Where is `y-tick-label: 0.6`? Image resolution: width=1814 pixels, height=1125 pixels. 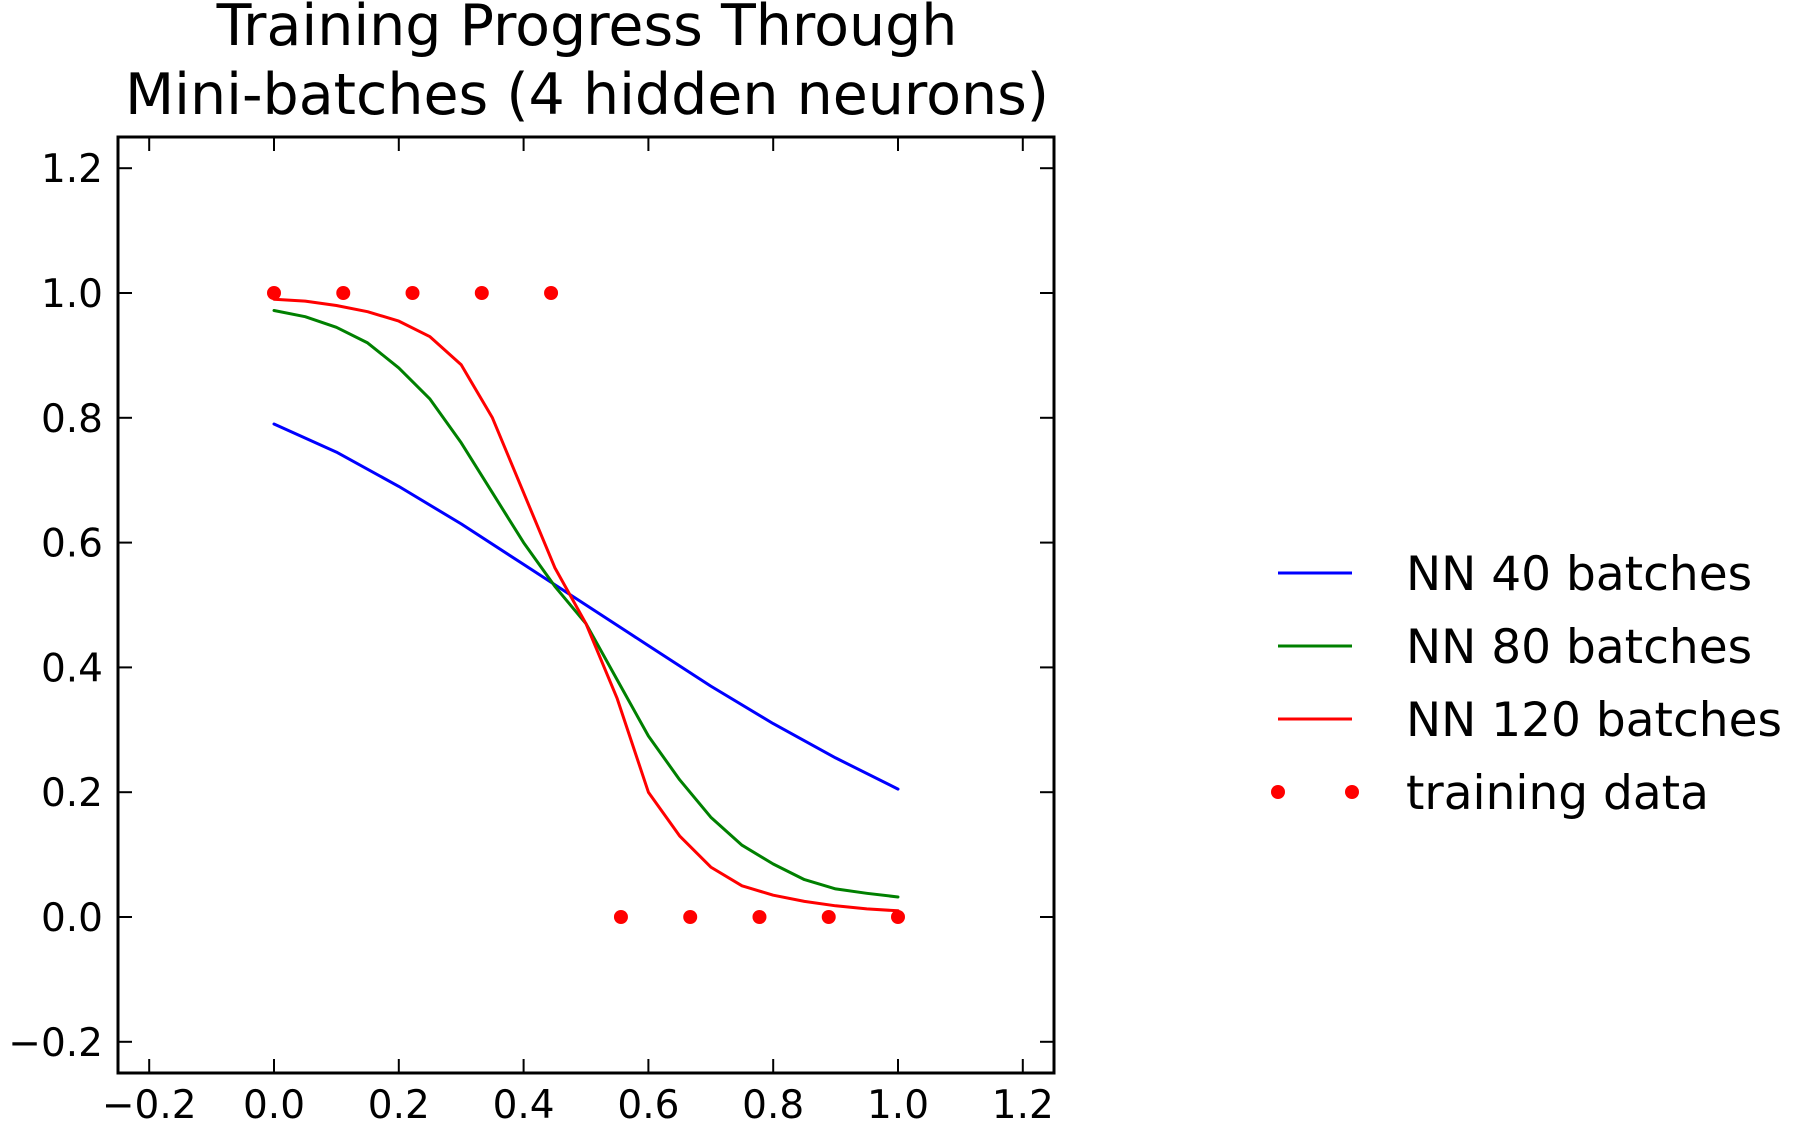
y-tick-label: 0.6 is located at coordinates (72, 544).